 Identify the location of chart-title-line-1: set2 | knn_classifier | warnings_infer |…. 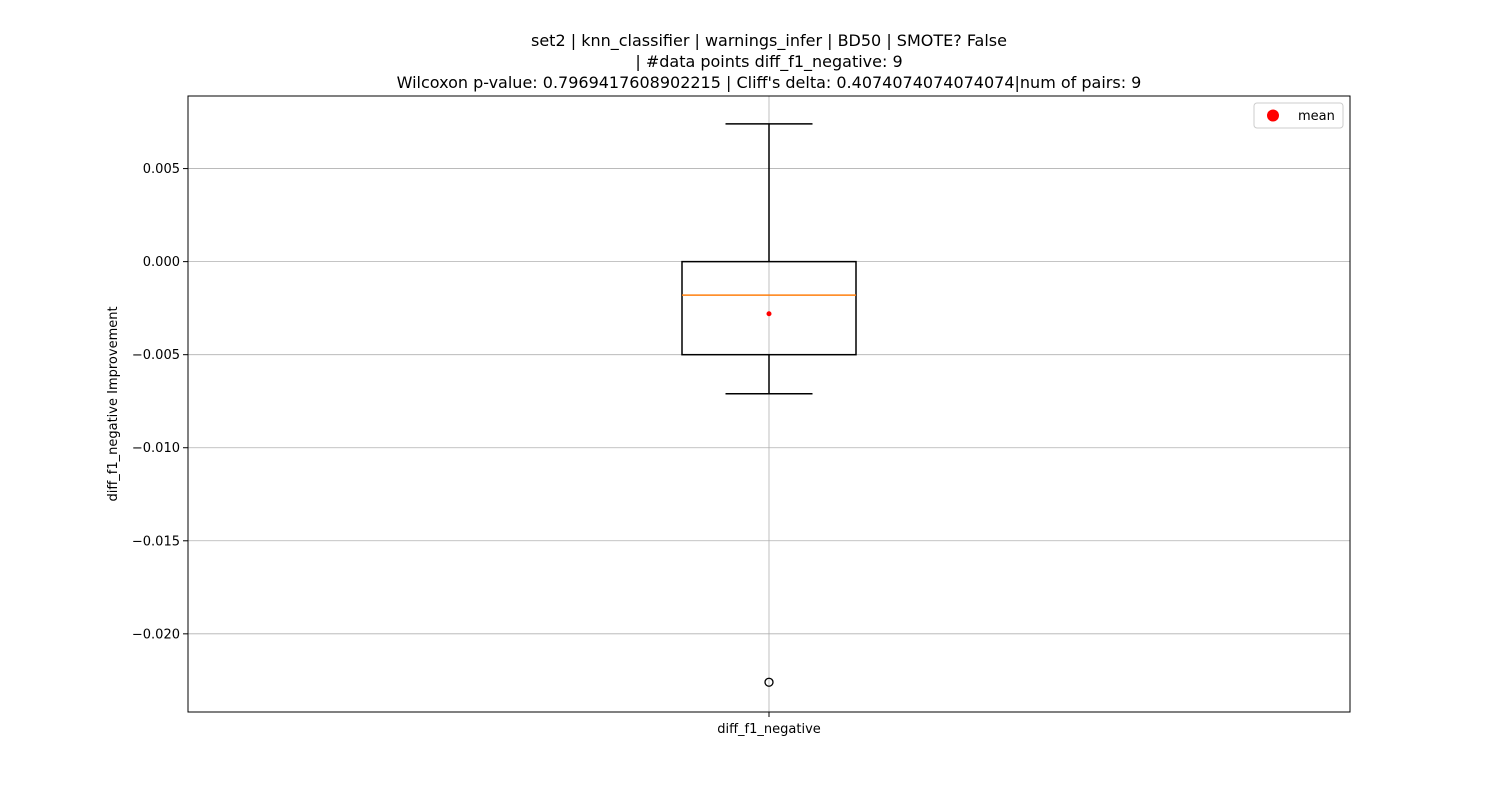
(769, 41).